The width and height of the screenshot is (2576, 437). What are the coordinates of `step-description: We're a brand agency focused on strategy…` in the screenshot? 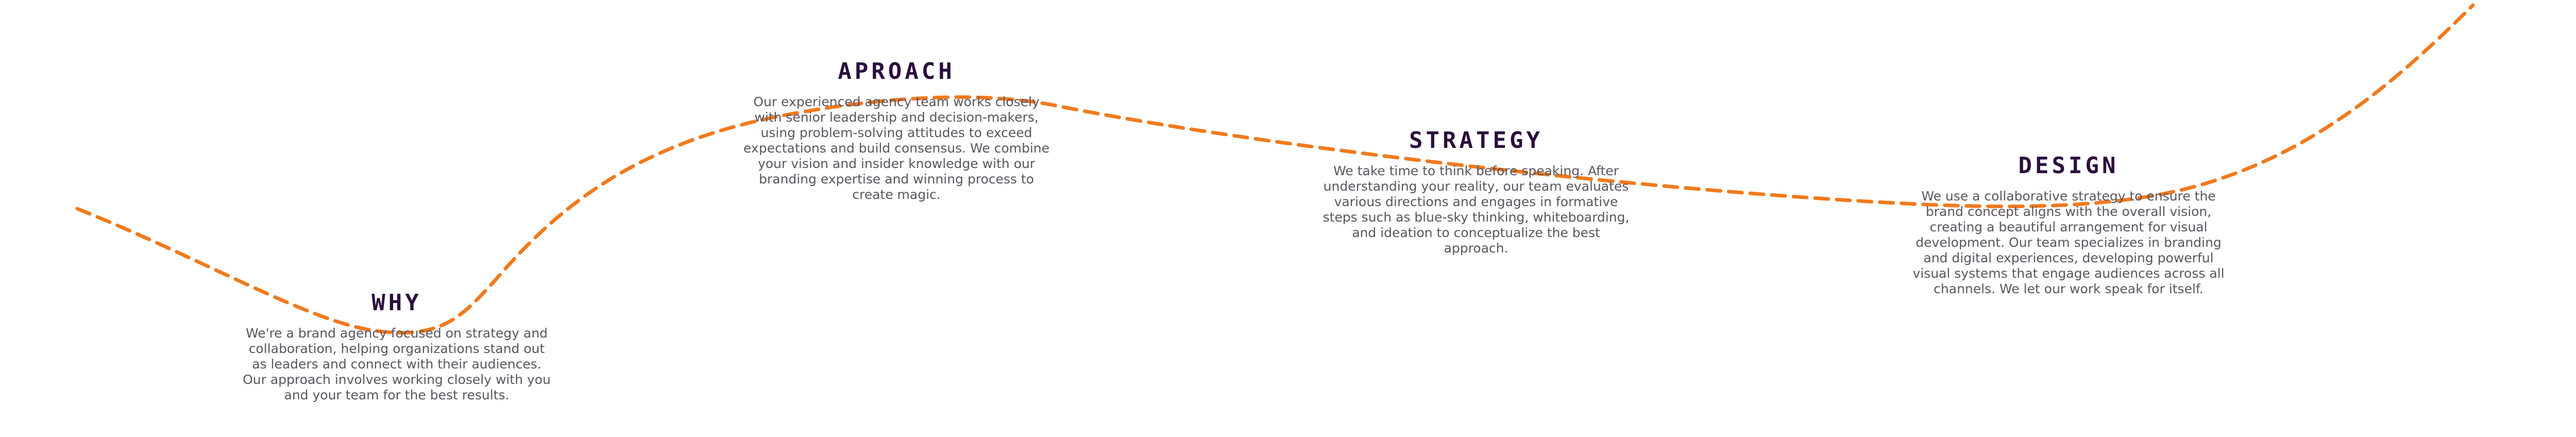 It's located at (397, 364).